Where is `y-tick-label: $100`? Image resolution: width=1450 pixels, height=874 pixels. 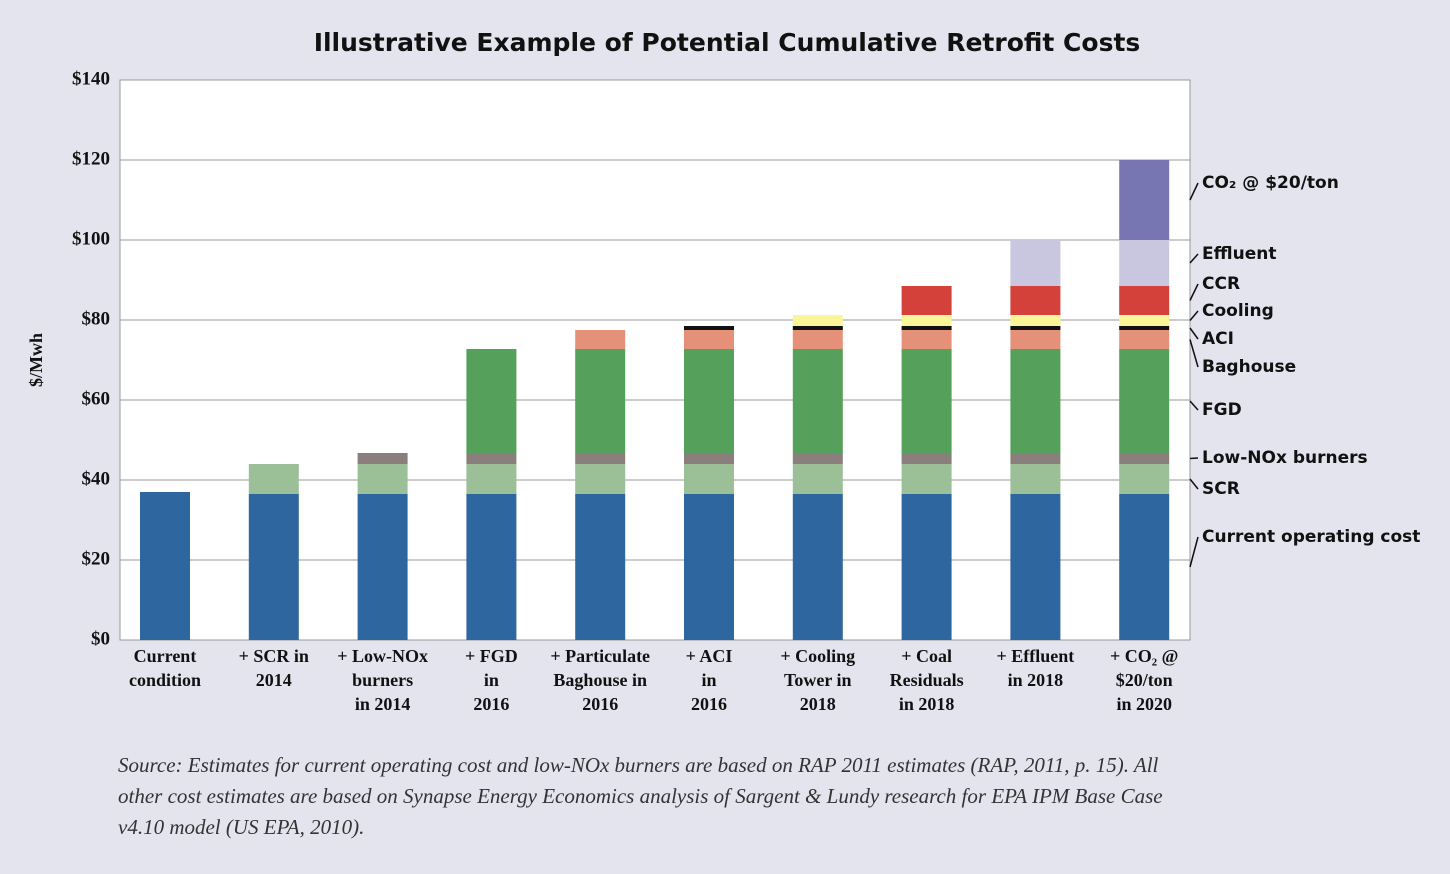
y-tick-label: $100 is located at coordinates (91, 238).